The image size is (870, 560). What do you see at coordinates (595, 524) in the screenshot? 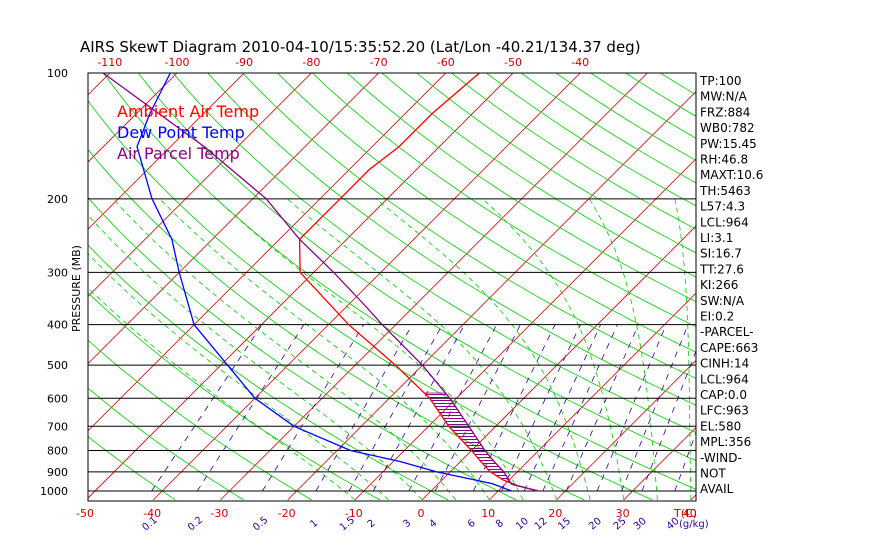
I see `mixing-ratio-tick-label: 20` at bounding box center [595, 524].